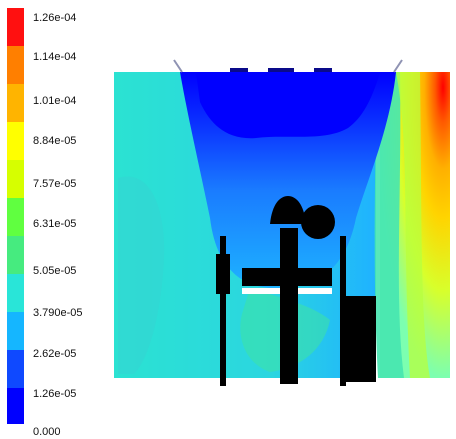 Image resolution: width=456 pixels, height=439 pixels. What do you see at coordinates (178, 66) in the screenshot?
I see `vent-left` at bounding box center [178, 66].